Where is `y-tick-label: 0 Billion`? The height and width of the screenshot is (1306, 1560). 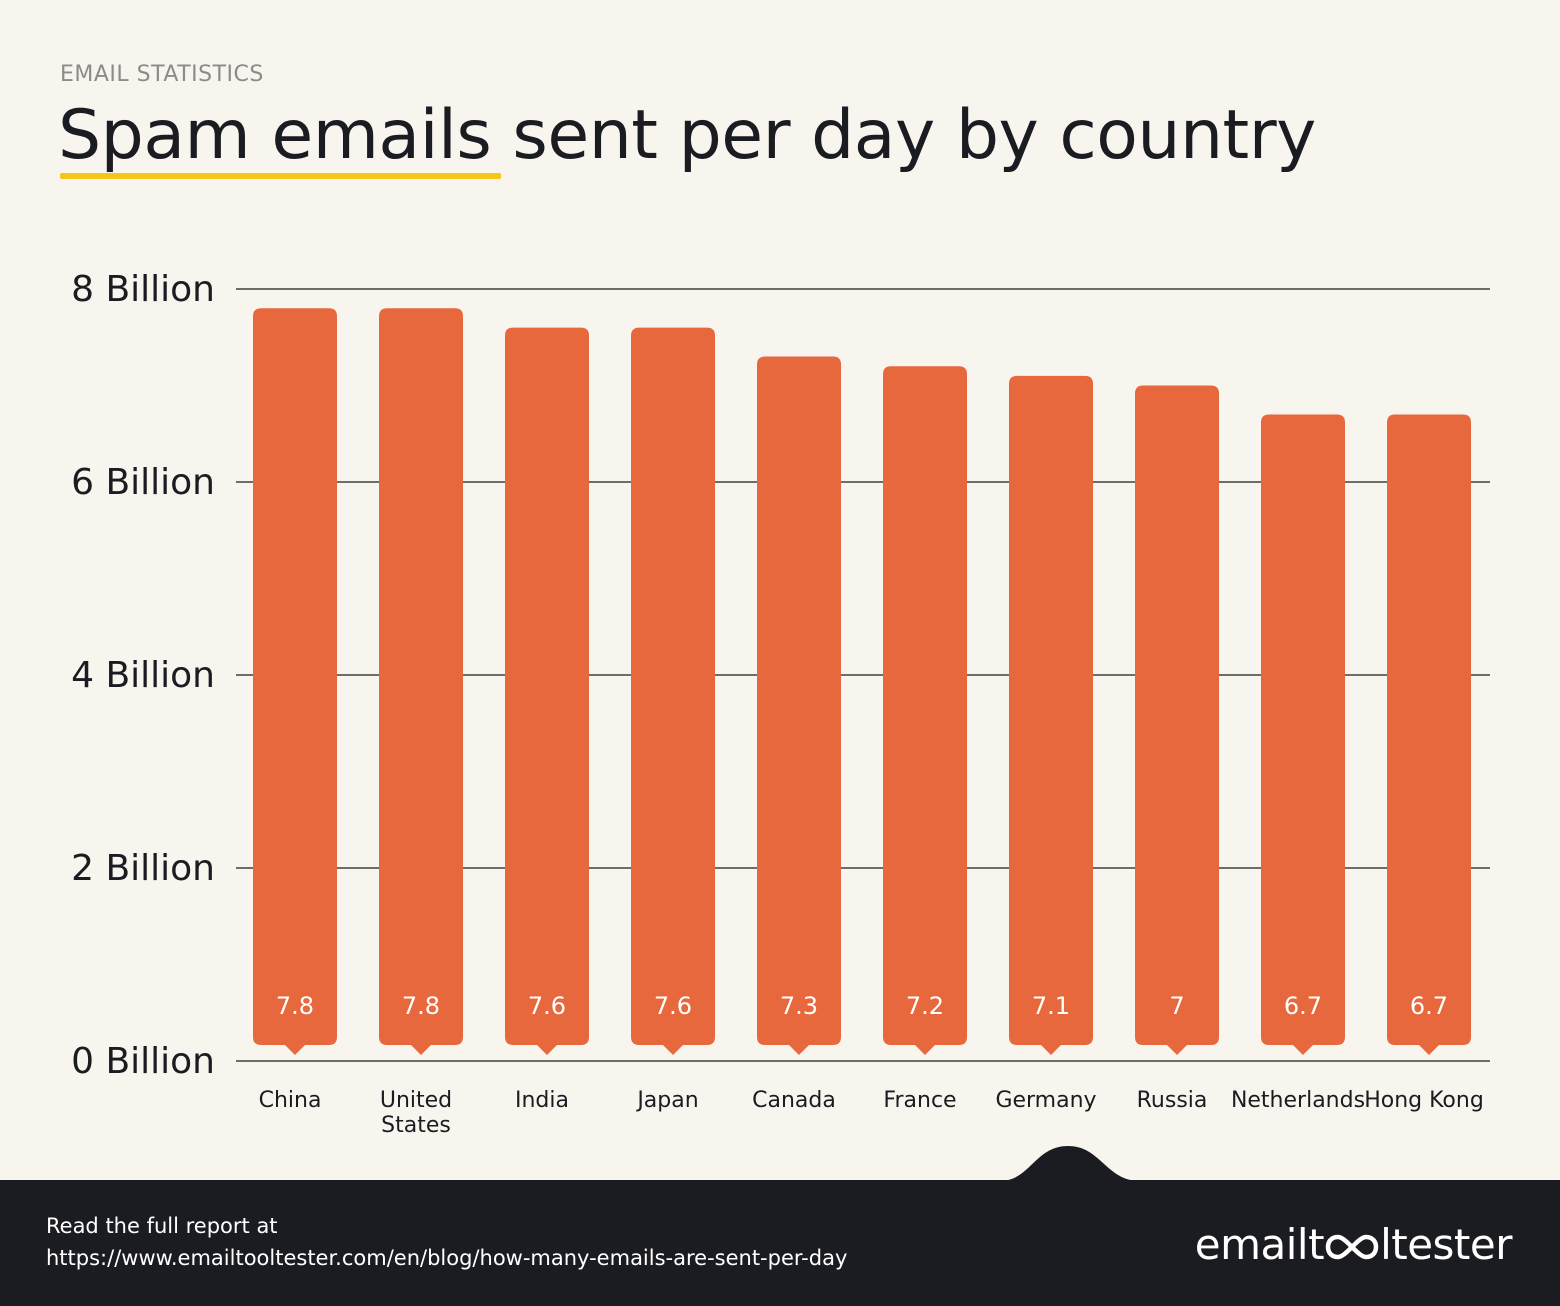
y-tick-label: 0 Billion is located at coordinates (143, 1061).